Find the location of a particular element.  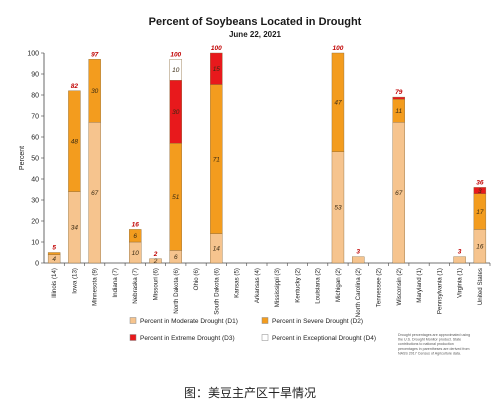

x-tick-label: Kentucky (2) is located at coordinates (297, 285).